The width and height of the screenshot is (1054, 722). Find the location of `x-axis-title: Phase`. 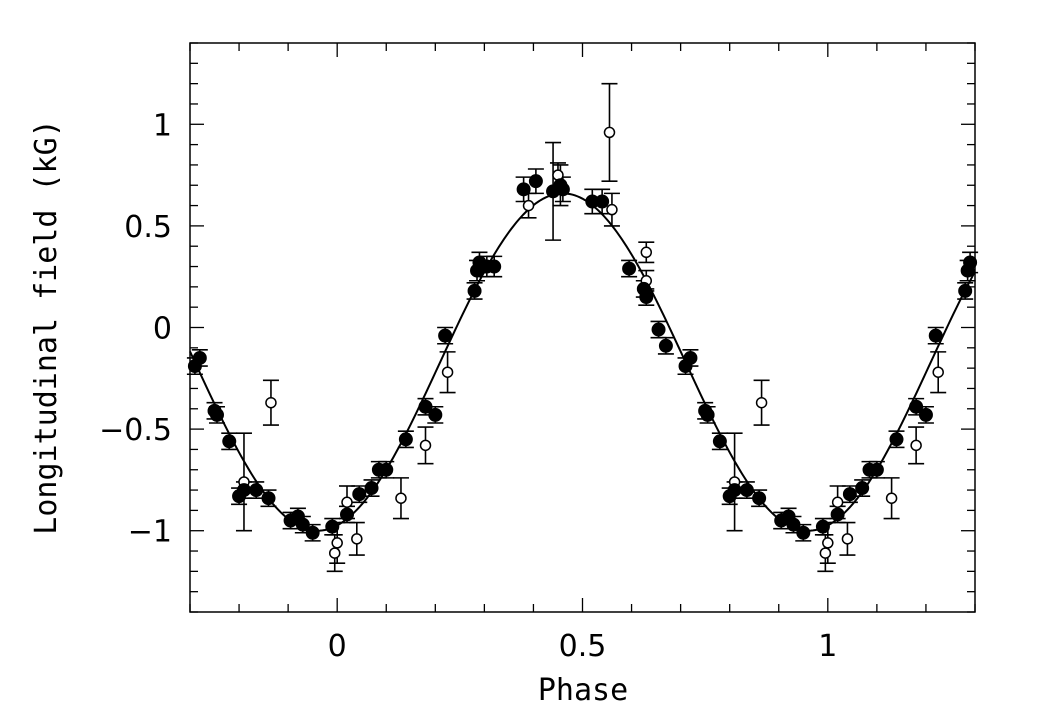

x-axis-title: Phase is located at coordinates (583, 690).